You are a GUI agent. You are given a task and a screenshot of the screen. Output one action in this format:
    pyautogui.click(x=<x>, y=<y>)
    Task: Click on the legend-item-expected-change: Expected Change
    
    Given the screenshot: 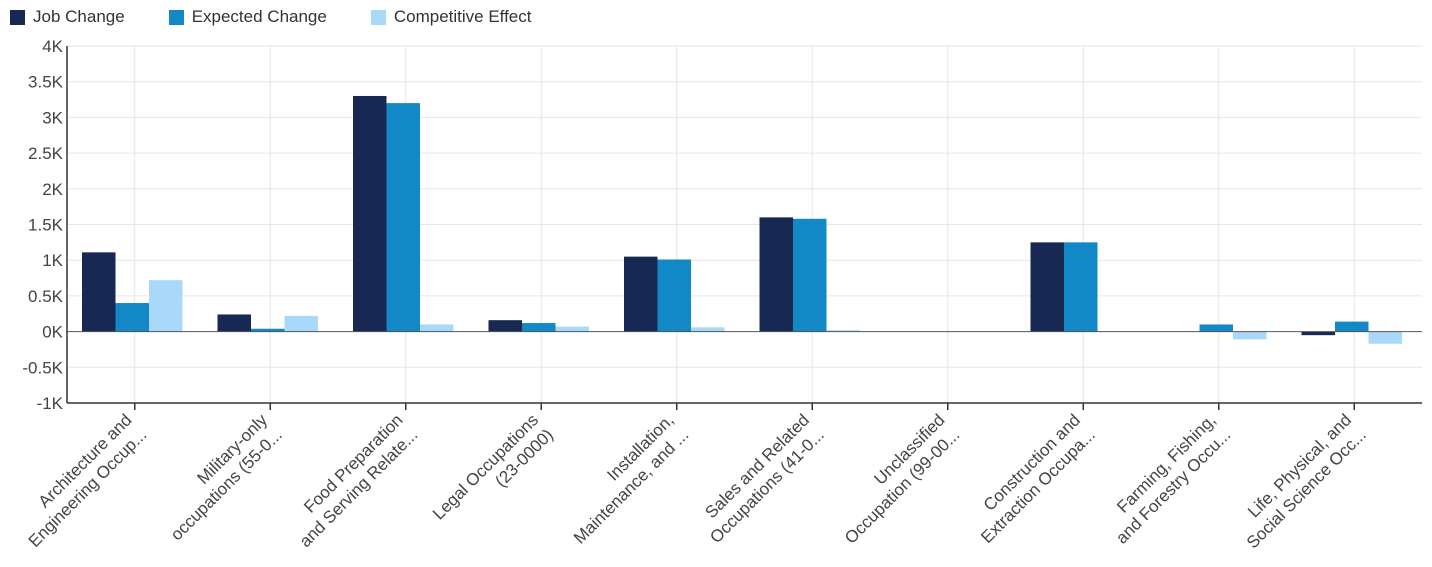 What is the action you would take?
    pyautogui.click(x=247, y=17)
    